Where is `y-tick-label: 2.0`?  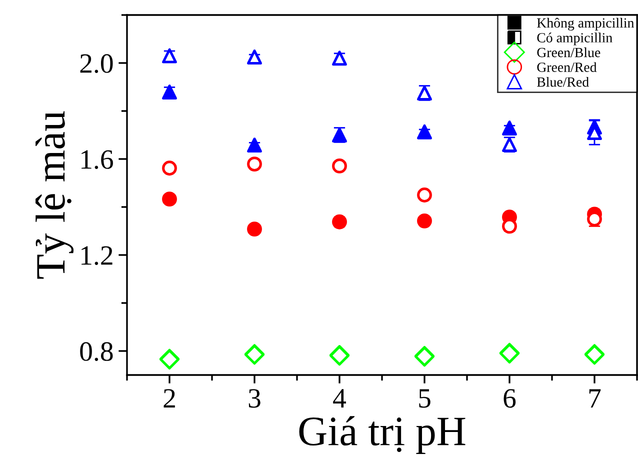
y-tick-label: 2.0 is located at coordinates (96, 64).